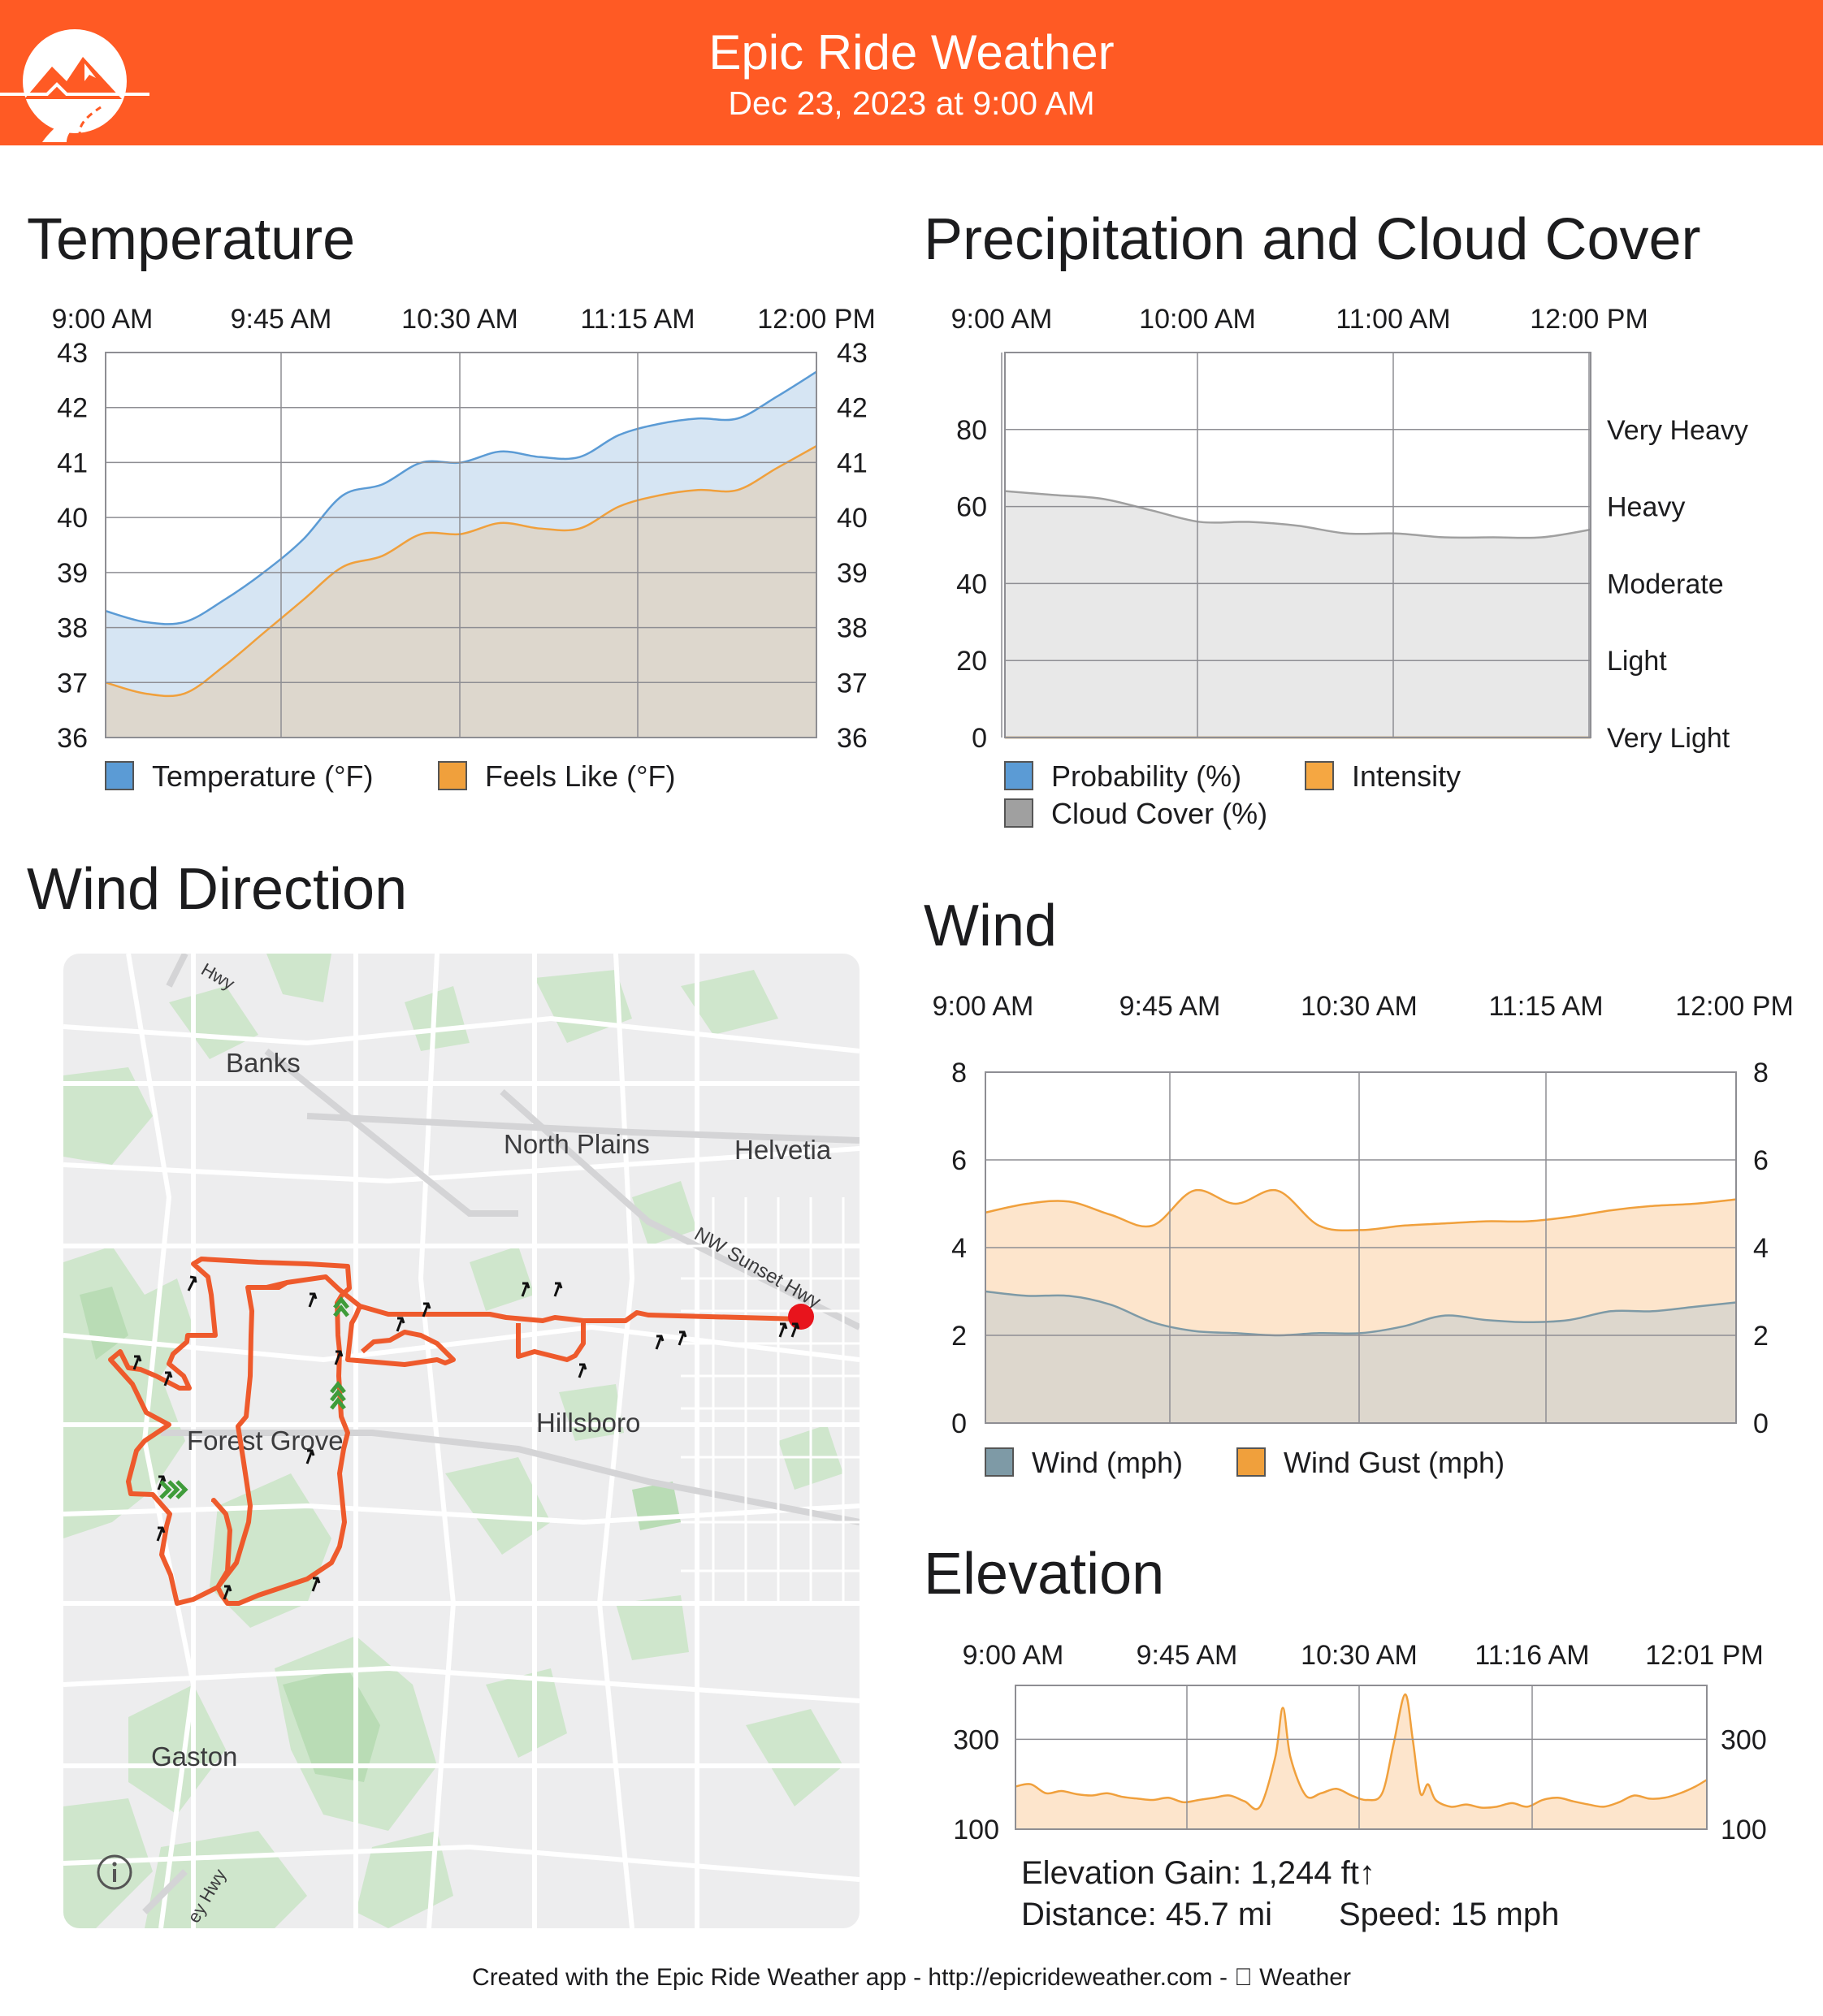 The image size is (1823, 2016). I want to click on y-tick-label: 8, so click(959, 1073).